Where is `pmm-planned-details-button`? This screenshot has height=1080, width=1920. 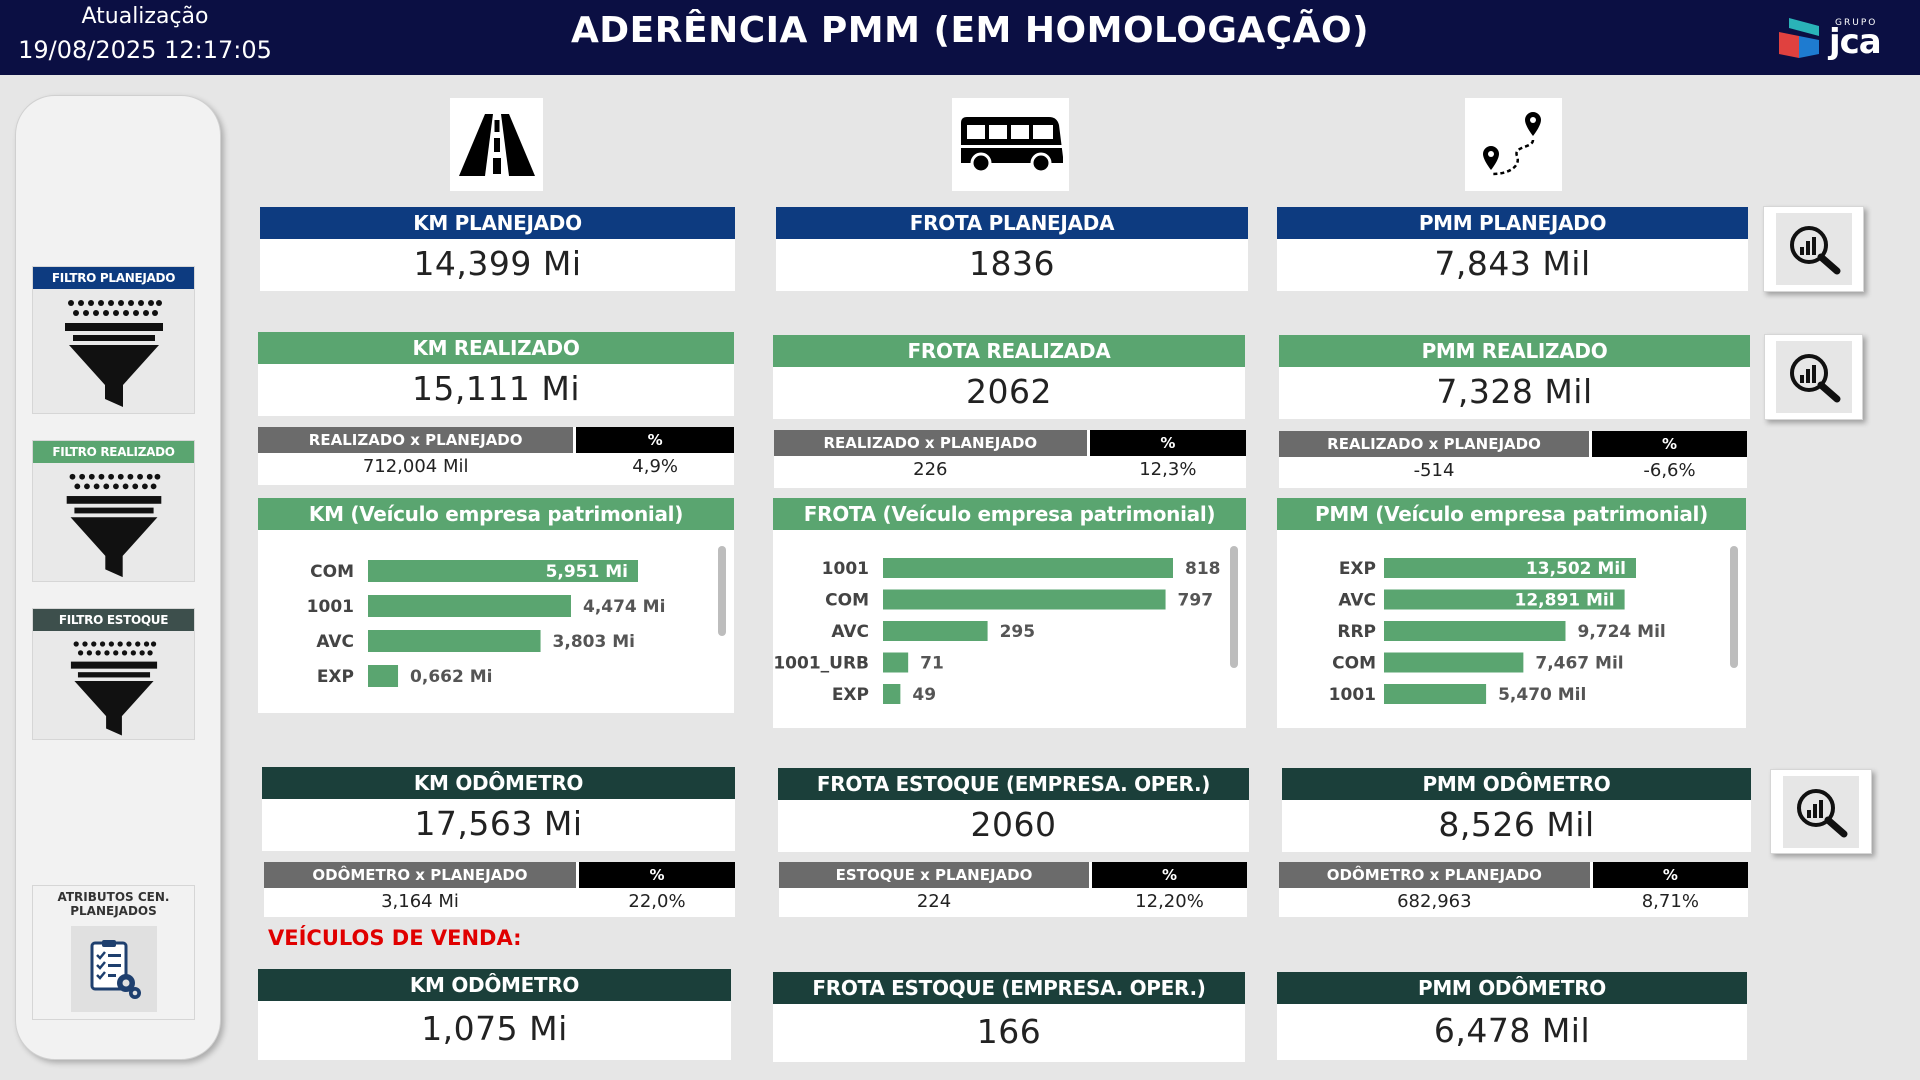
pmm-planned-details-button is located at coordinates (1813, 249).